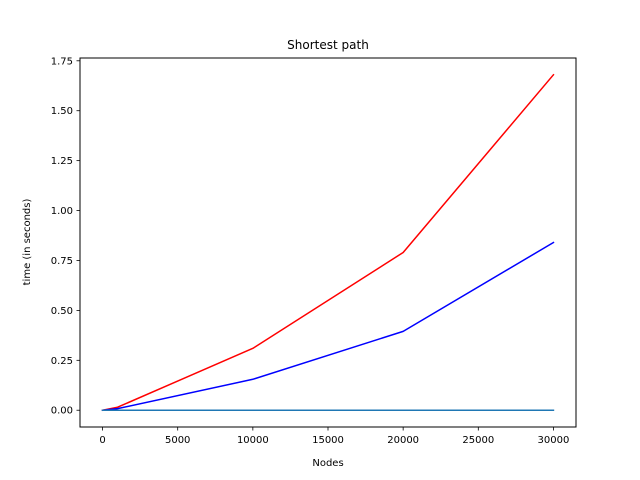 The height and width of the screenshot is (480, 640). Describe the element at coordinates (403, 440) in the screenshot. I see `x-tick-label: 20000` at that location.